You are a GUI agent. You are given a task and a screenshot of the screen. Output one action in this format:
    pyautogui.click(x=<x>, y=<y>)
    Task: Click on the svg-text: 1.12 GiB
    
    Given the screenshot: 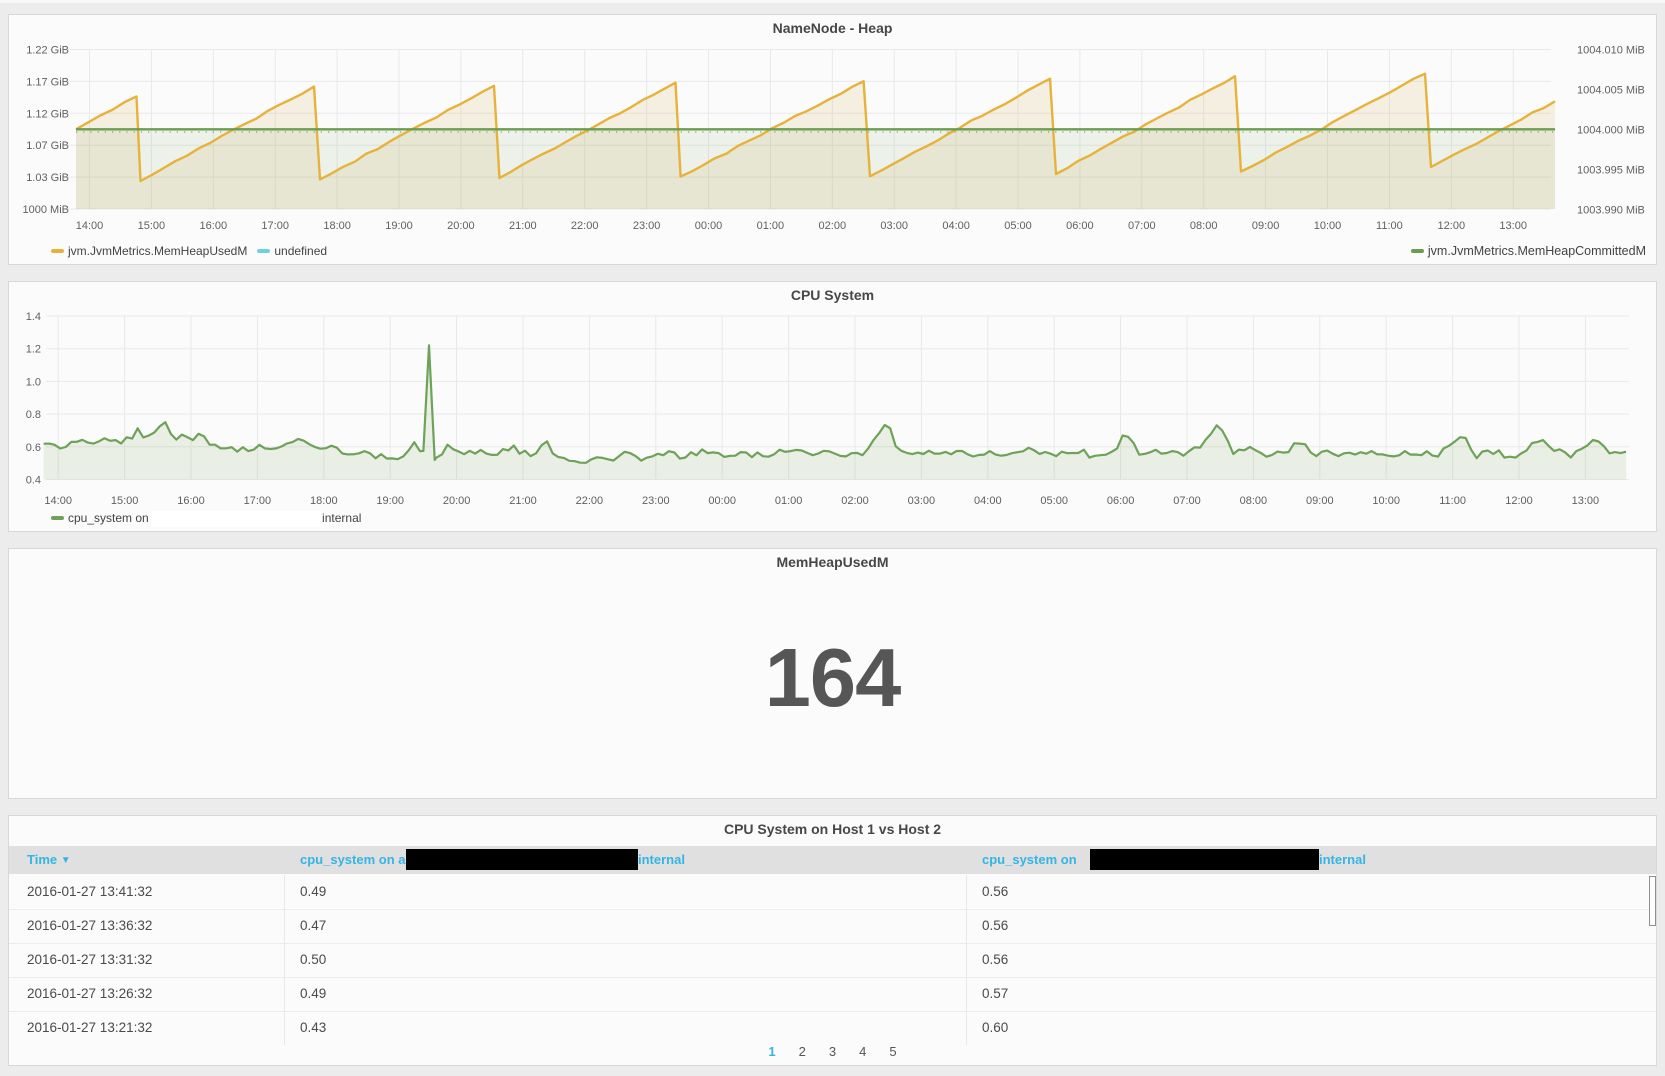 What is the action you would take?
    pyautogui.click(x=47, y=114)
    